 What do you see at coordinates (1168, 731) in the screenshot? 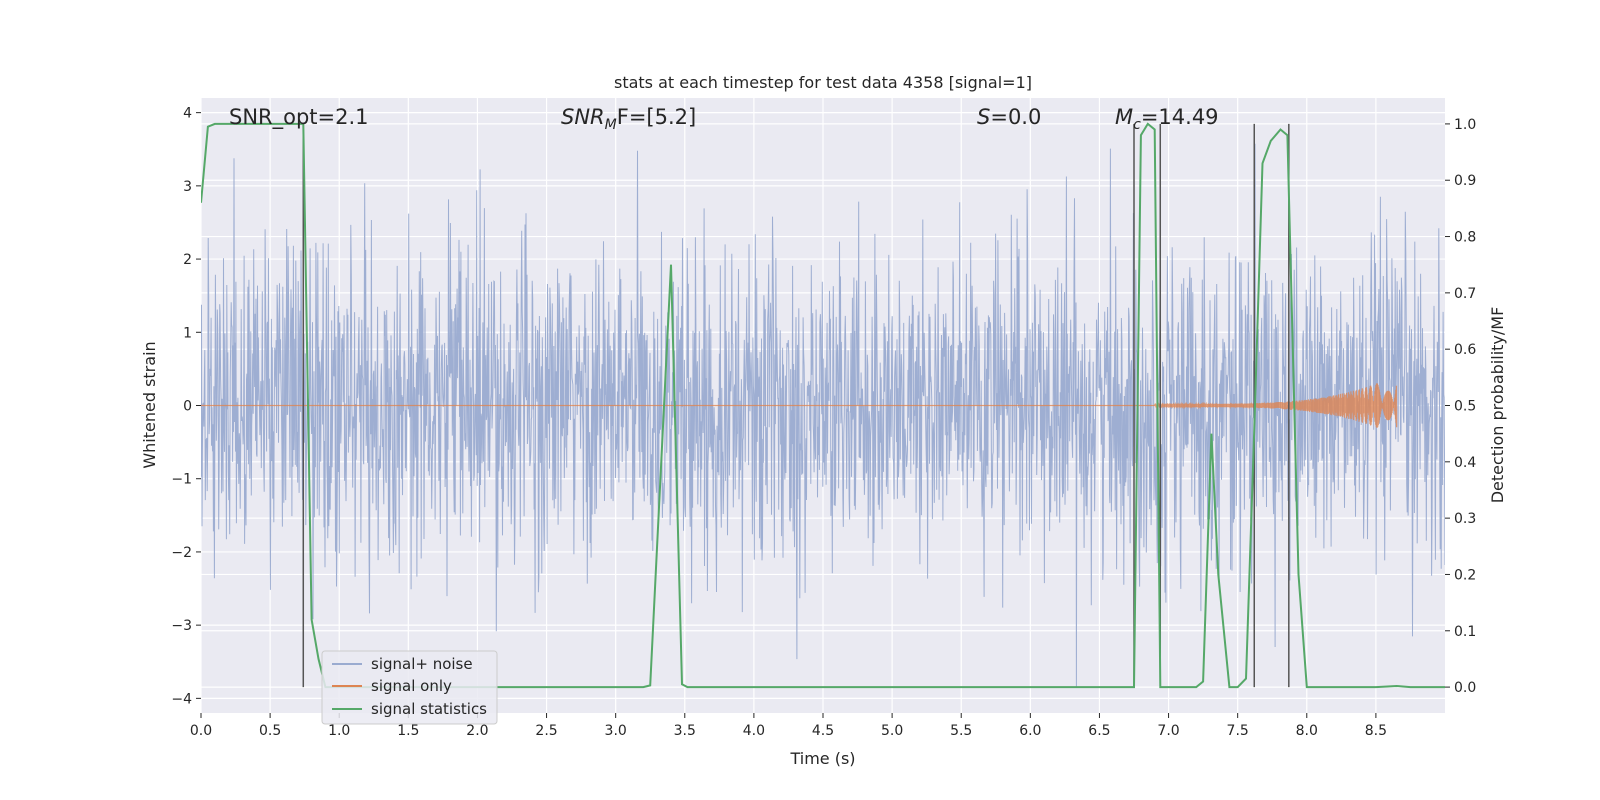
I see `x-tick-label: 7.0` at bounding box center [1168, 731].